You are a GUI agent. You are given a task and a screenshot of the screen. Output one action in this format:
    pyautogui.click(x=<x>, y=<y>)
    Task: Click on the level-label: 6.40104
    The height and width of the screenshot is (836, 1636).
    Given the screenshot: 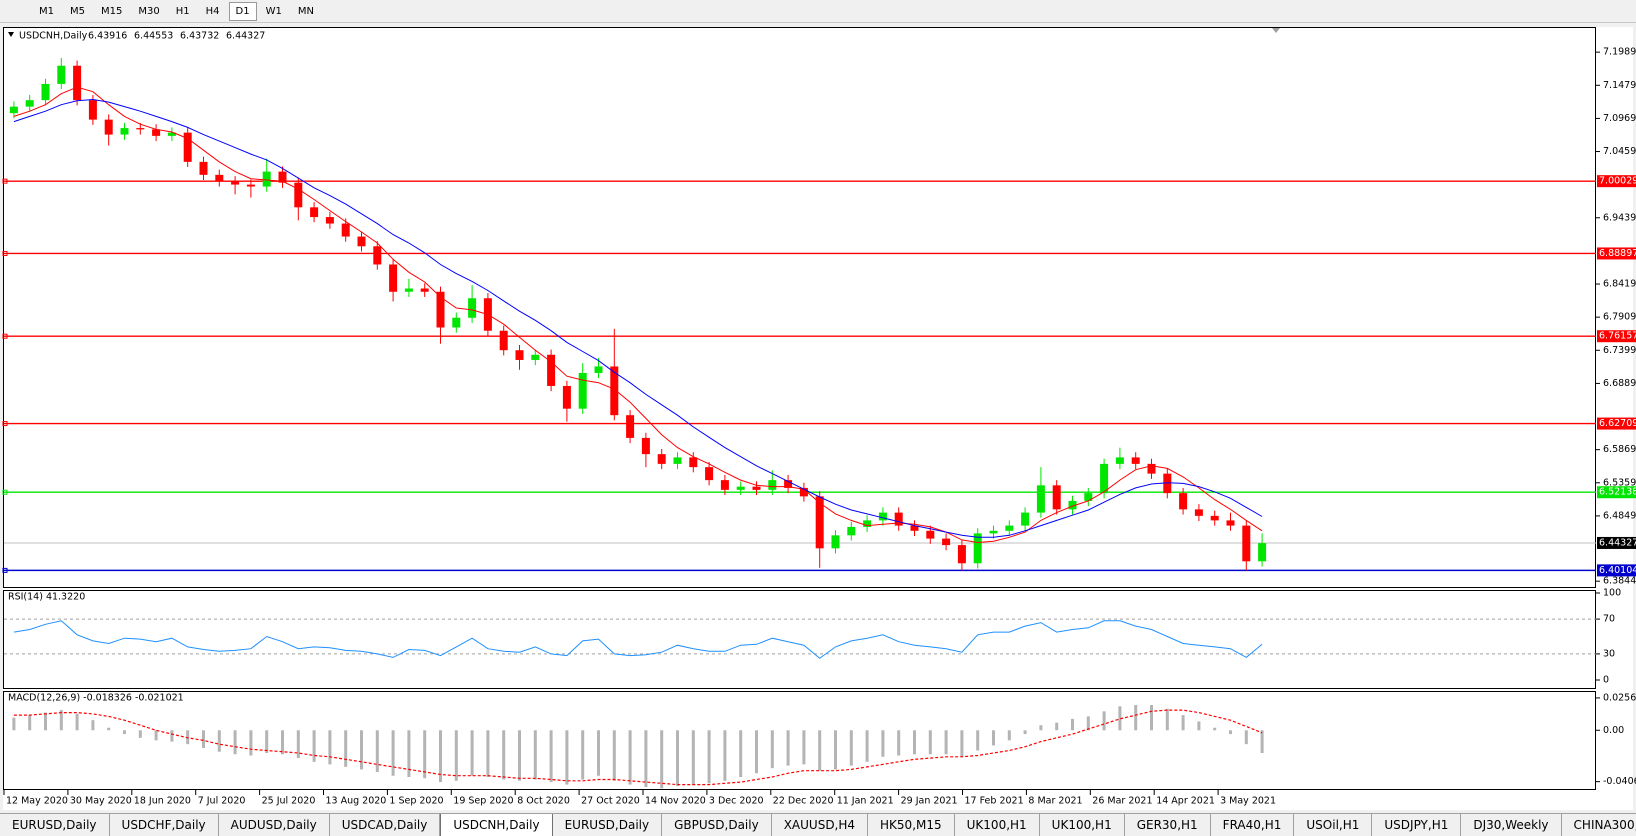 What is the action you would take?
    pyautogui.click(x=1617, y=570)
    